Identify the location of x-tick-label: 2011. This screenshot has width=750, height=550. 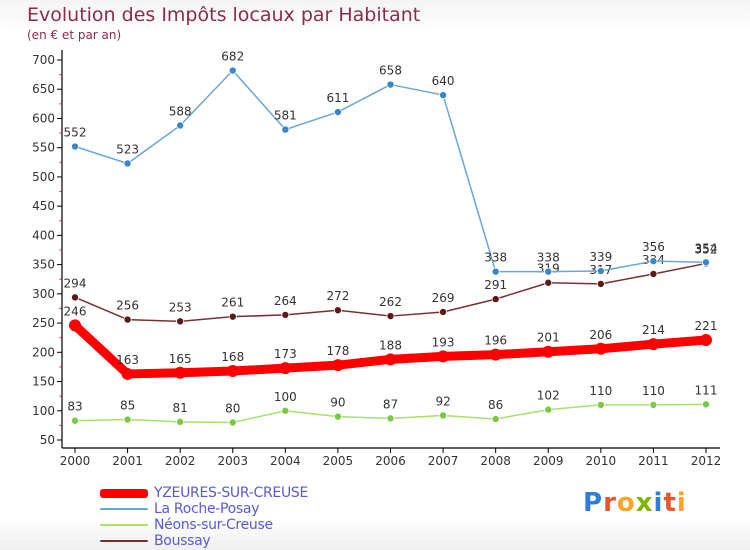
(653, 461).